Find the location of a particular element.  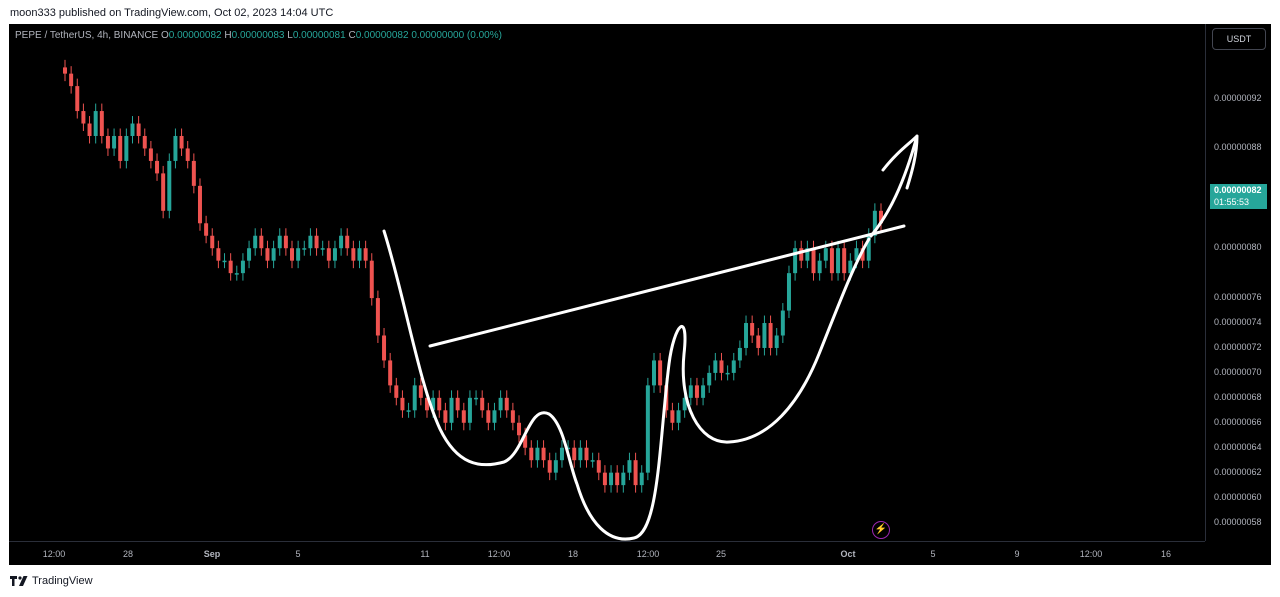

currency-button: USDT is located at coordinates (1239, 39).